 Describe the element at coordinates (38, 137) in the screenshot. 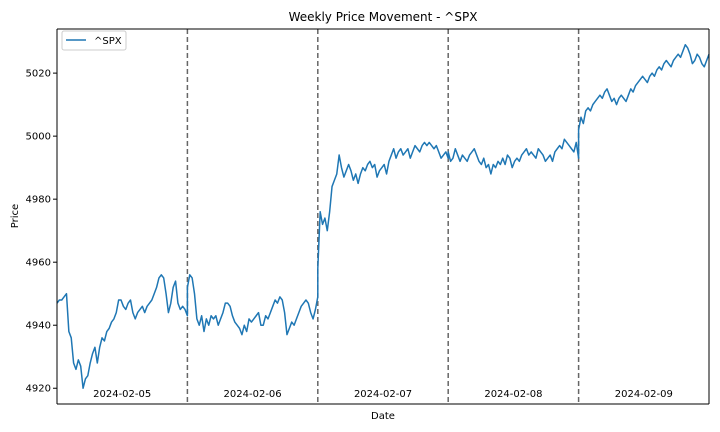

I see `y-tick-label: 5000` at that location.